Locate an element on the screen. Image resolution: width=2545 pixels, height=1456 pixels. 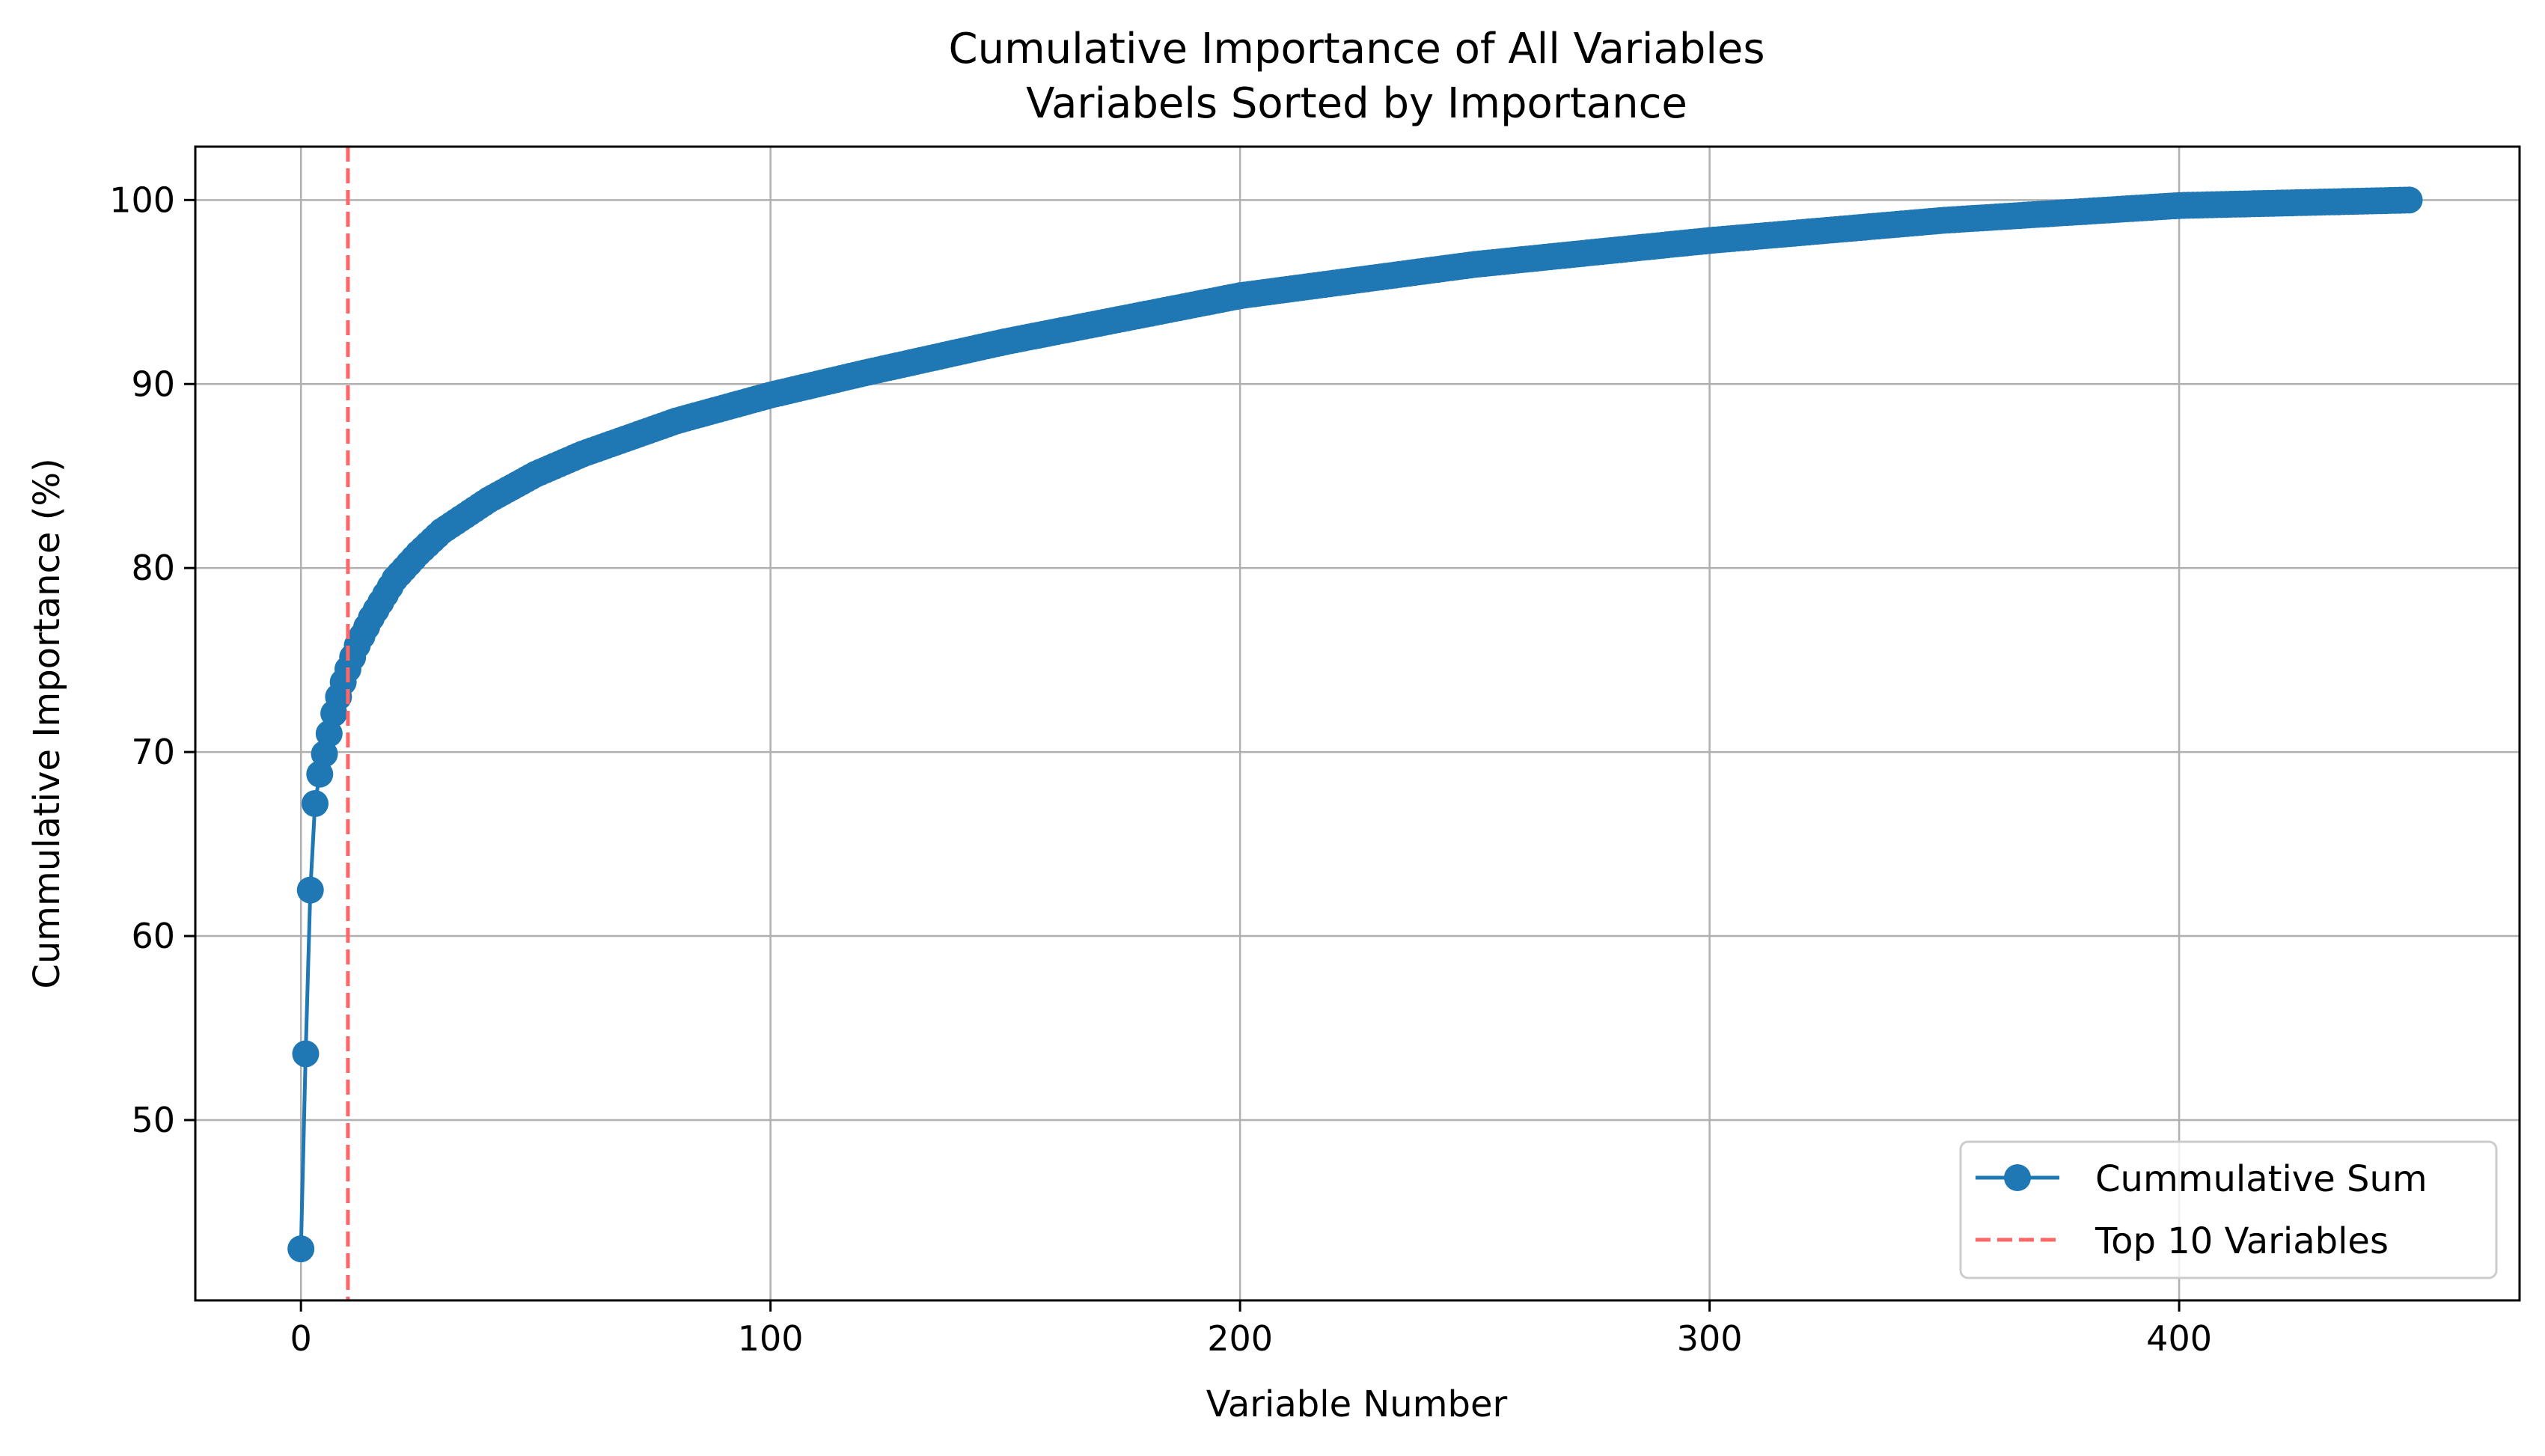
x-tick-label: 200 is located at coordinates (1240, 1338).